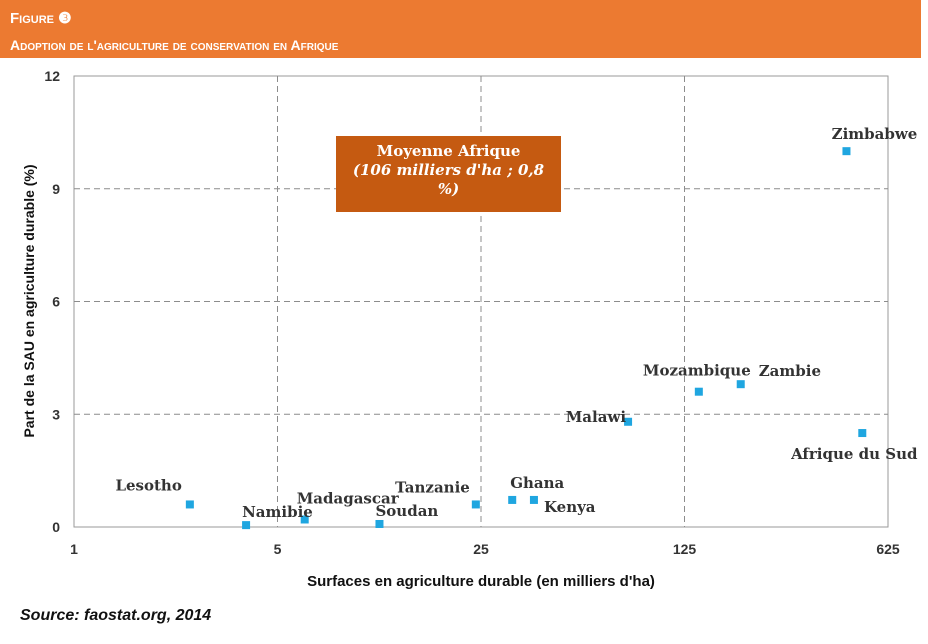 This screenshot has height=644, width=928. What do you see at coordinates (596, 417) in the screenshot?
I see `point-label: Malawi` at bounding box center [596, 417].